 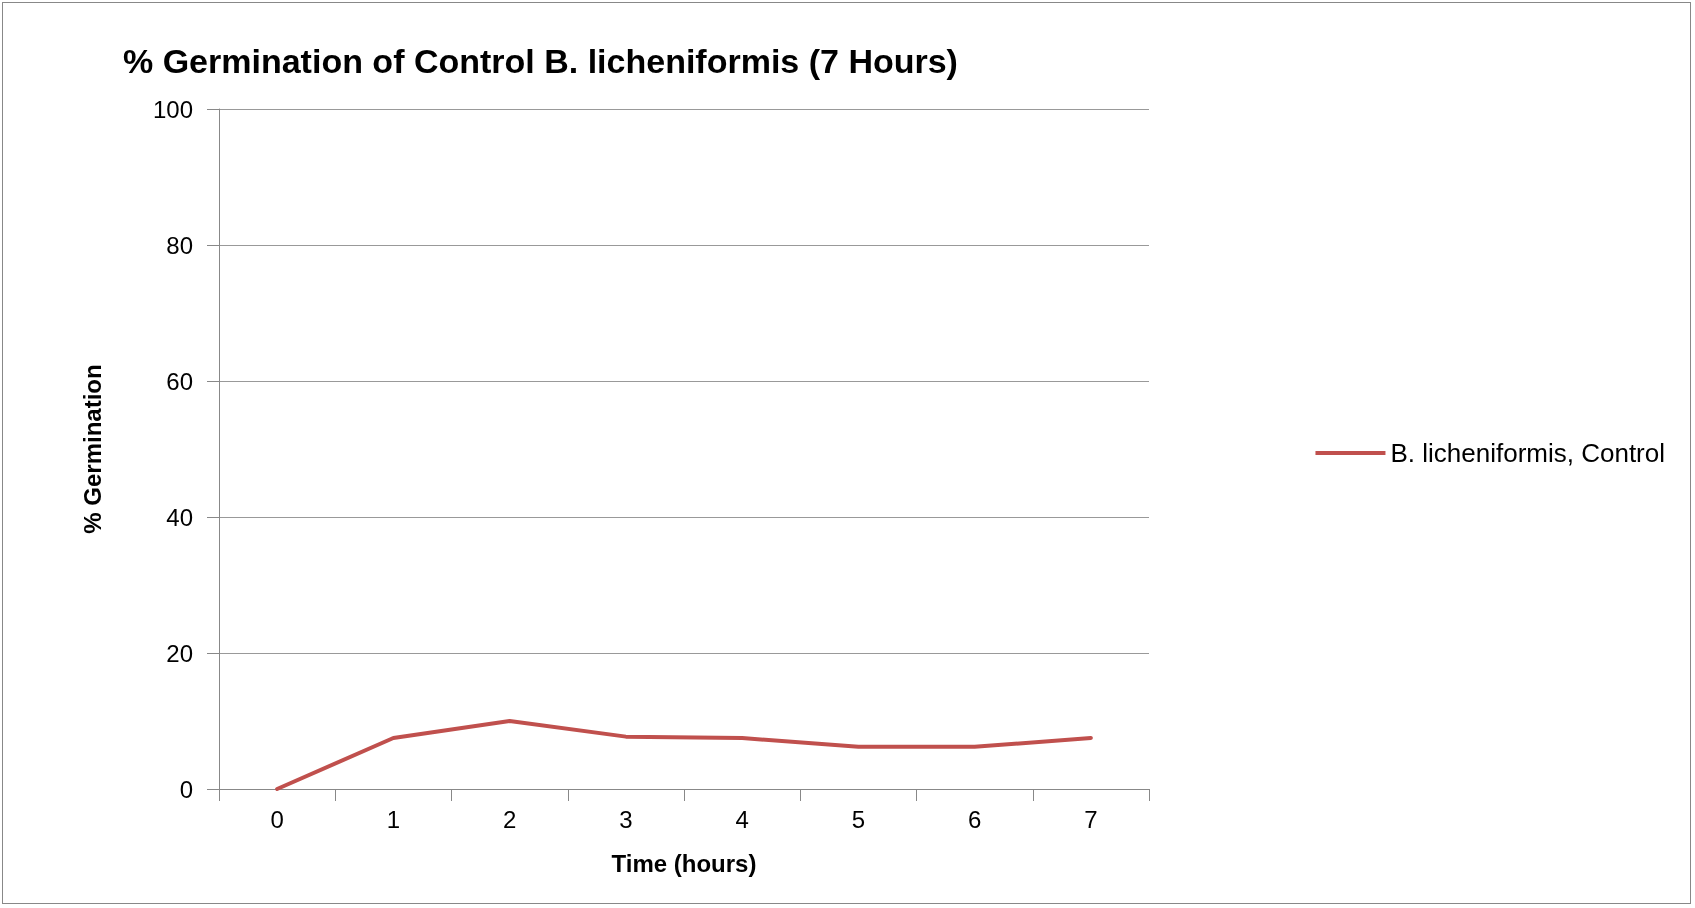 I want to click on x-tick-label: 4, so click(x=742, y=819).